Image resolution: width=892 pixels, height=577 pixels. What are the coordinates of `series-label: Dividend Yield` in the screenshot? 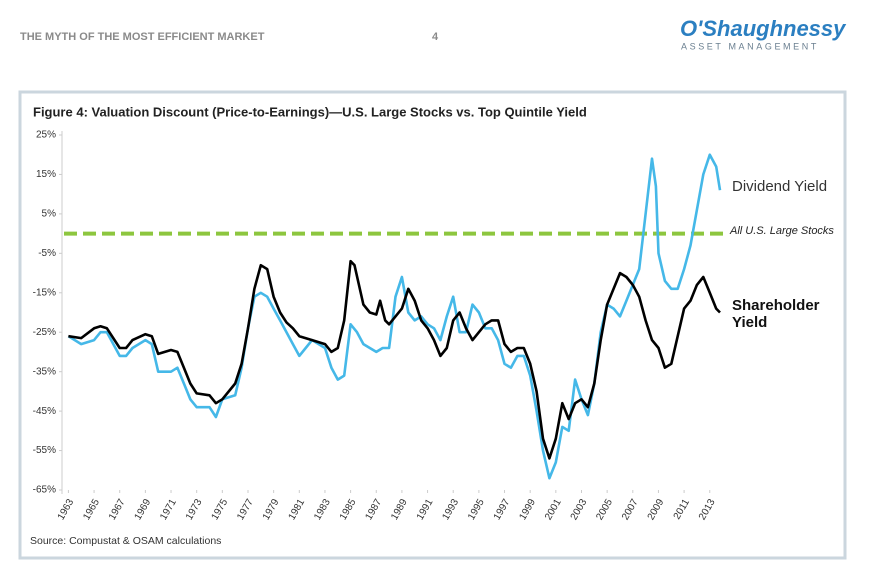 It's located at (780, 186).